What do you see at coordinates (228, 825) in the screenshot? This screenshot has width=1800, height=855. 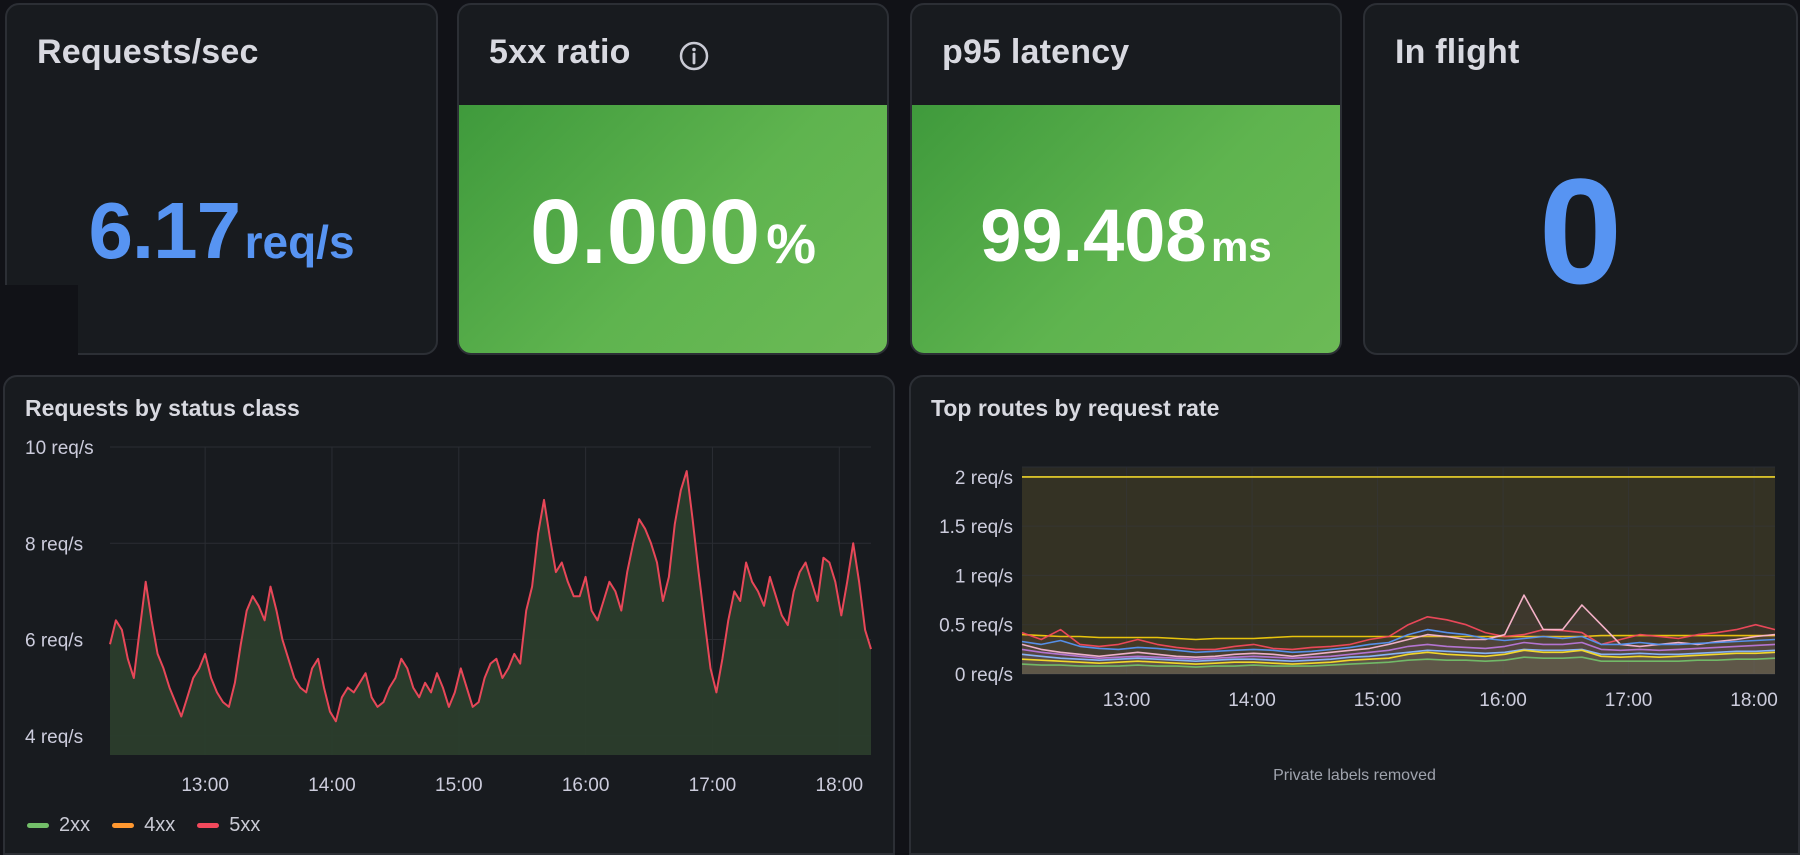 I see `legend-item-5xx: 5xx` at bounding box center [228, 825].